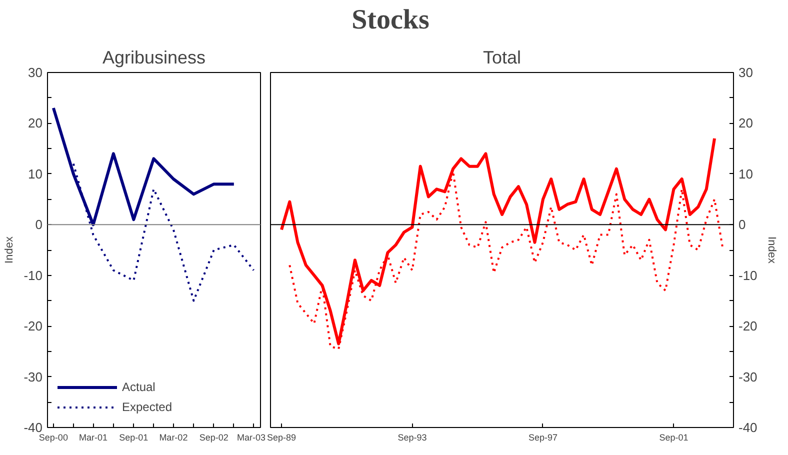 The height and width of the screenshot is (455, 788). What do you see at coordinates (173, 437) in the screenshot?
I see `x-tick-label: Mar-02` at bounding box center [173, 437].